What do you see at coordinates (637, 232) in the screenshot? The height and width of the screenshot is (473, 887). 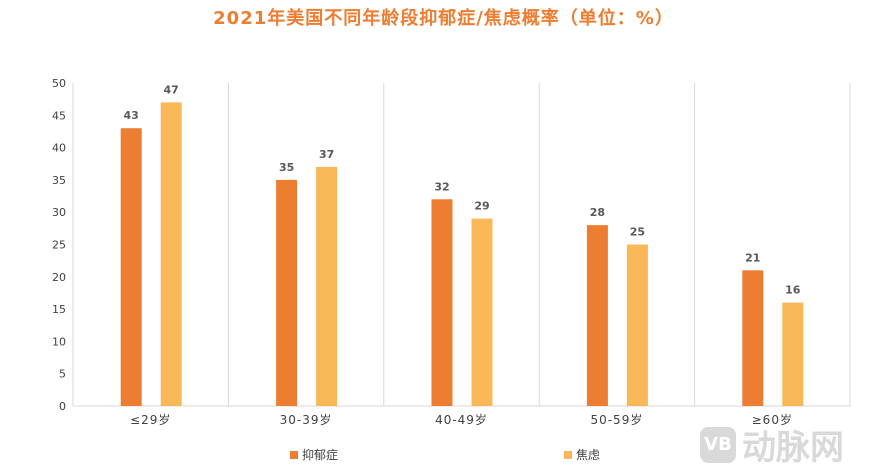 I see `data-label: 25` at bounding box center [637, 232].